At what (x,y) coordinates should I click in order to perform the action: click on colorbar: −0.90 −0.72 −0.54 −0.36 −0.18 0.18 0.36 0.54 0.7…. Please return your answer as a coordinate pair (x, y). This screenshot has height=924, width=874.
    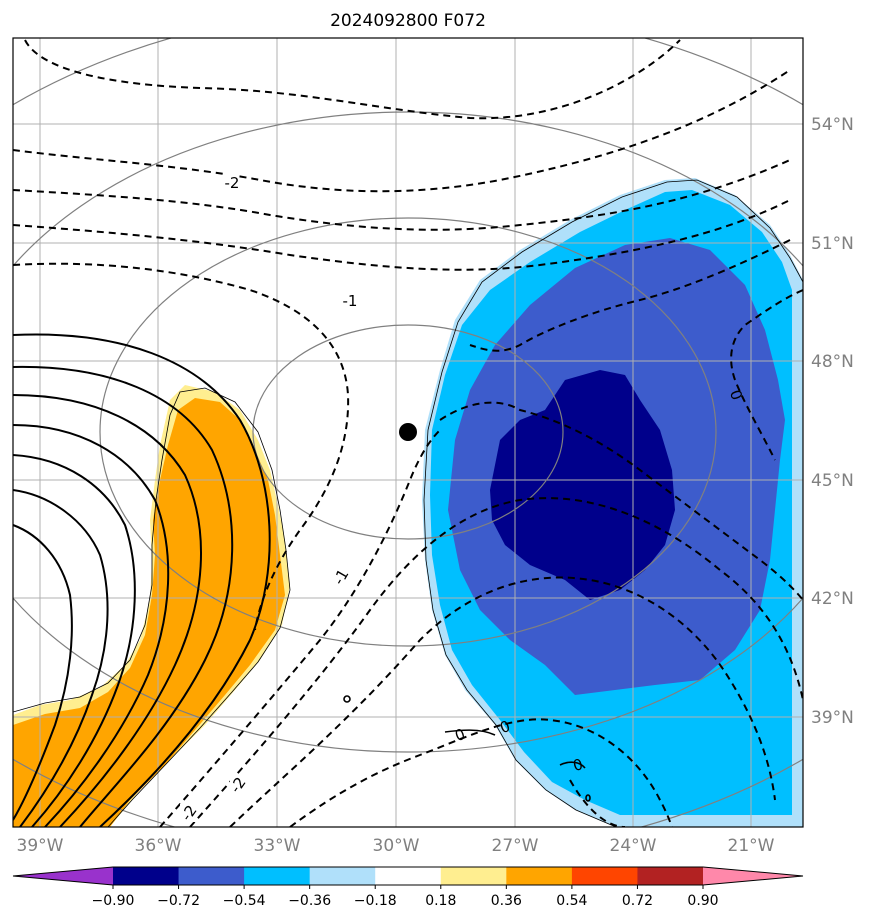
    Looking at the image, I should click on (408, 887).